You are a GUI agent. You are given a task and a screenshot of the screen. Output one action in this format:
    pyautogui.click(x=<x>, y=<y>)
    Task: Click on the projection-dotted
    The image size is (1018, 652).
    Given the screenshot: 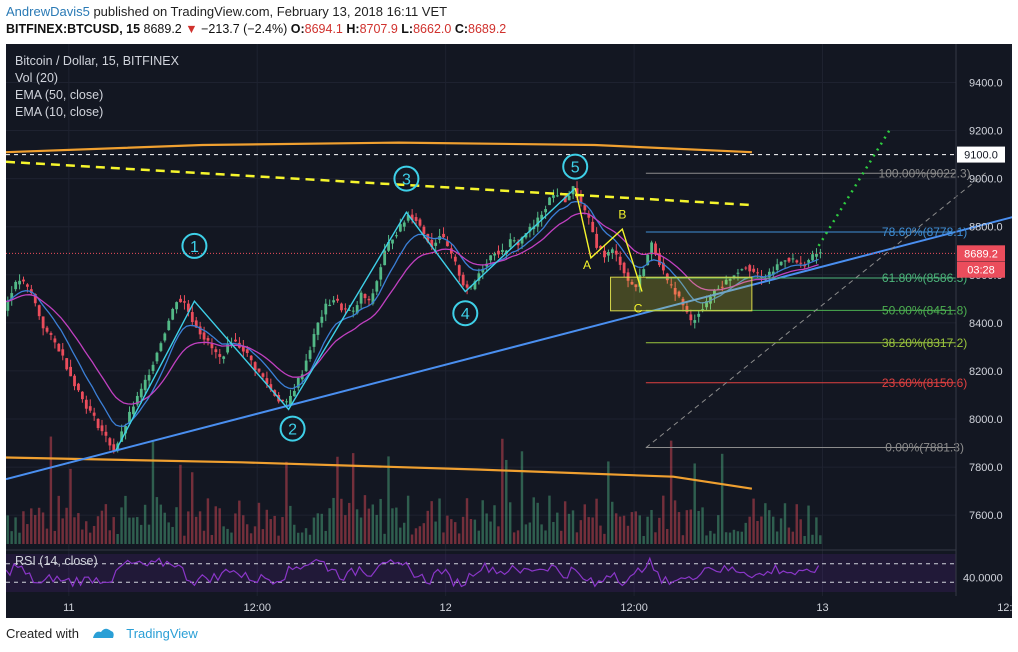 What is the action you would take?
    pyautogui.click(x=854, y=188)
    